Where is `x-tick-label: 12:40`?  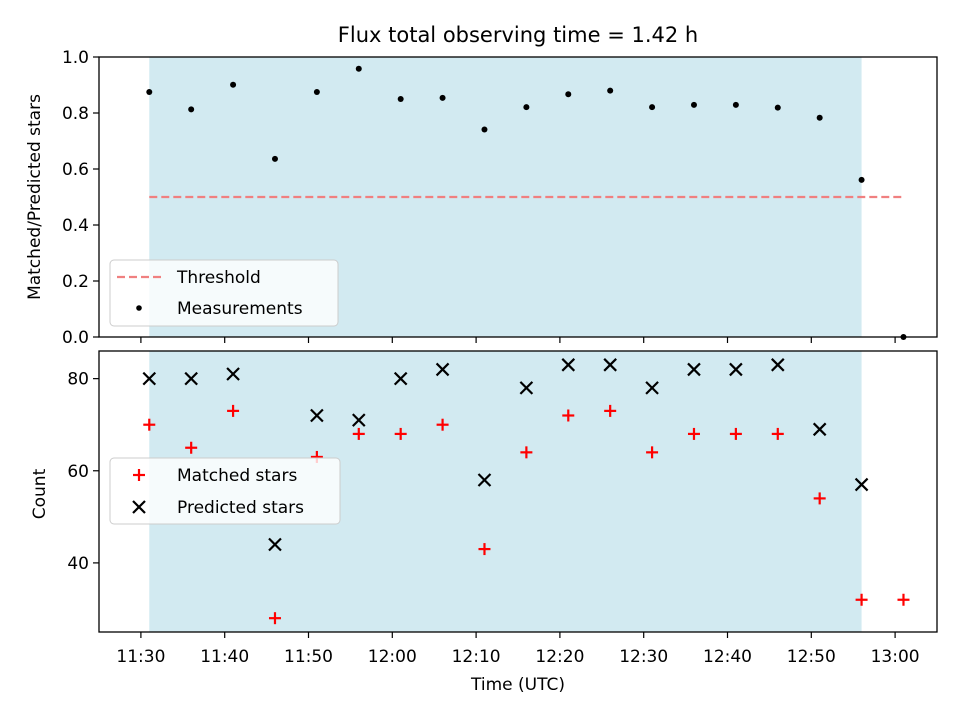
x-tick-label: 12:40 is located at coordinates (727, 657).